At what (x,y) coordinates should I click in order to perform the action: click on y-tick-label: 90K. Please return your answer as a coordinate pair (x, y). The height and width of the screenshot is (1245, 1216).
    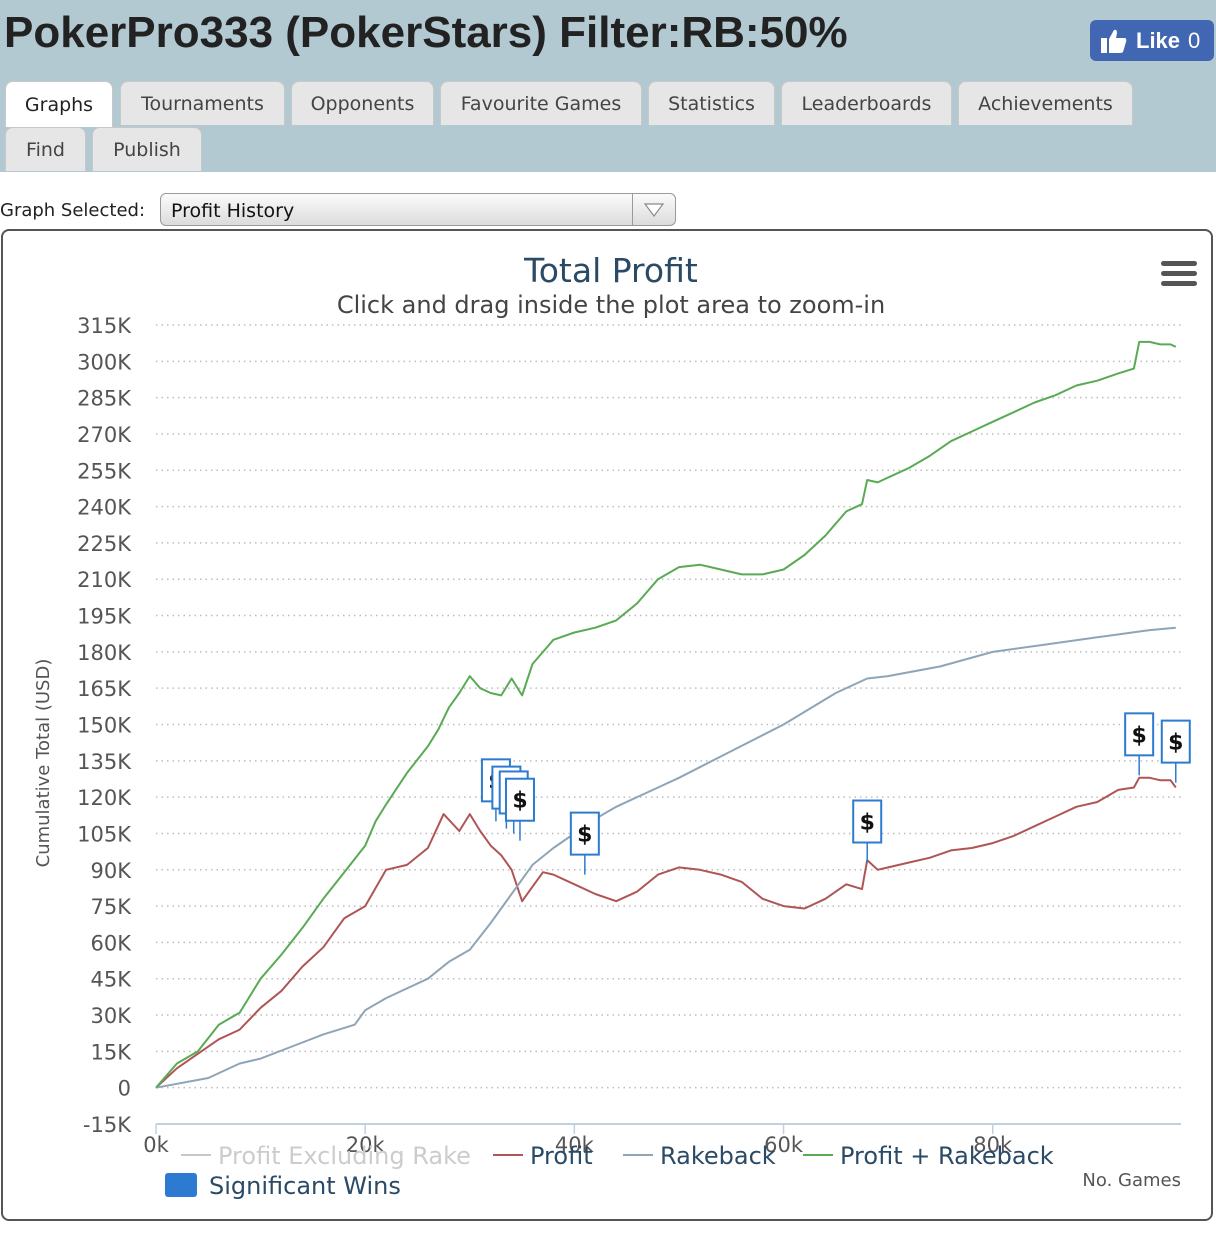
    Looking at the image, I should click on (112, 871).